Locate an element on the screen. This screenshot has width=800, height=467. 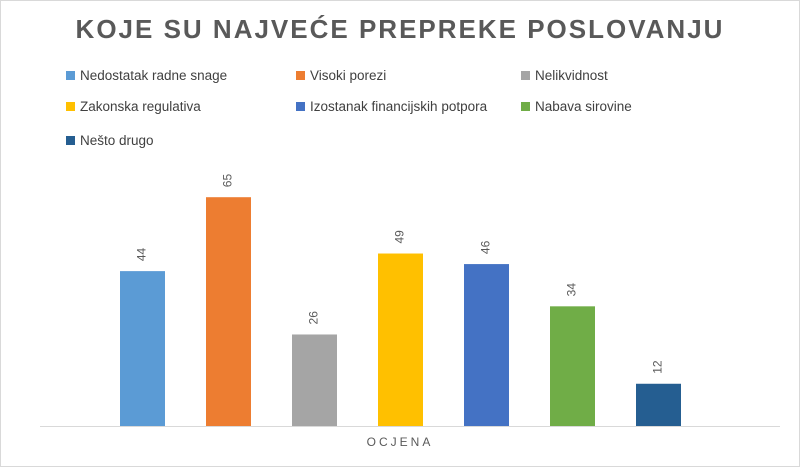
data-label: 26 is located at coordinates (314, 318).